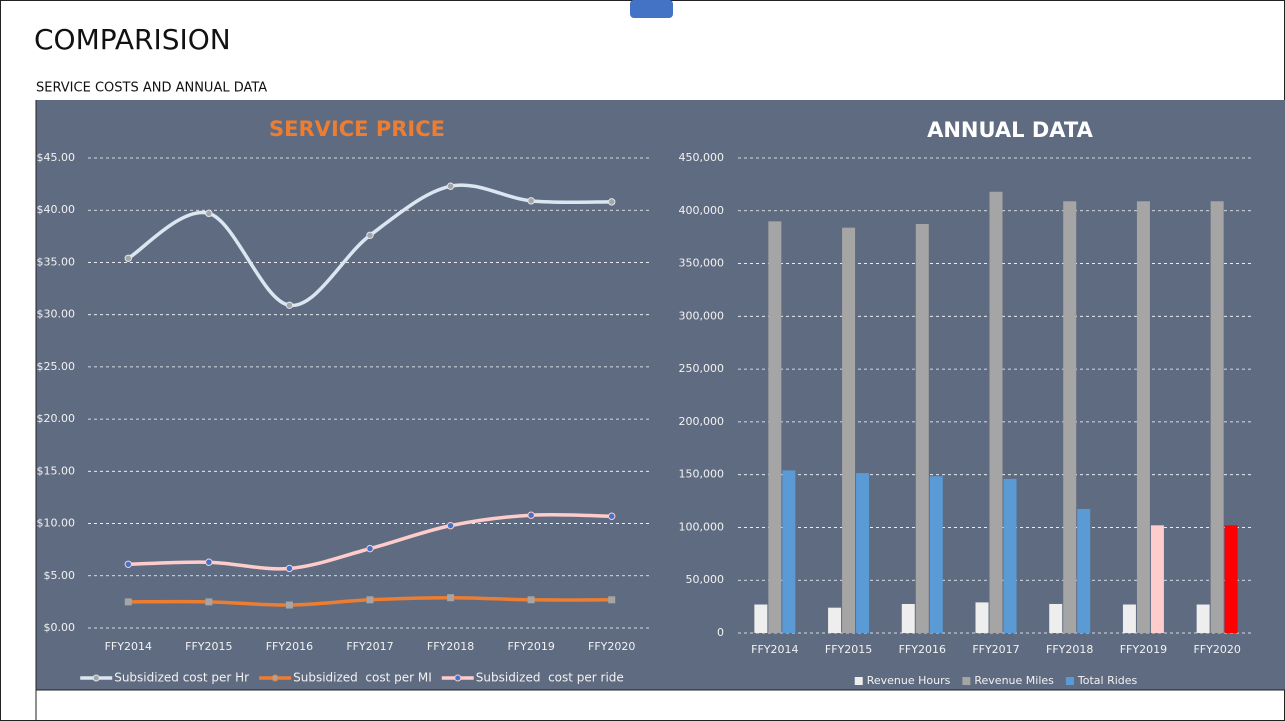  Describe the element at coordinates (60, 575) in the screenshot. I see `y-tick-label: $5.00` at that location.